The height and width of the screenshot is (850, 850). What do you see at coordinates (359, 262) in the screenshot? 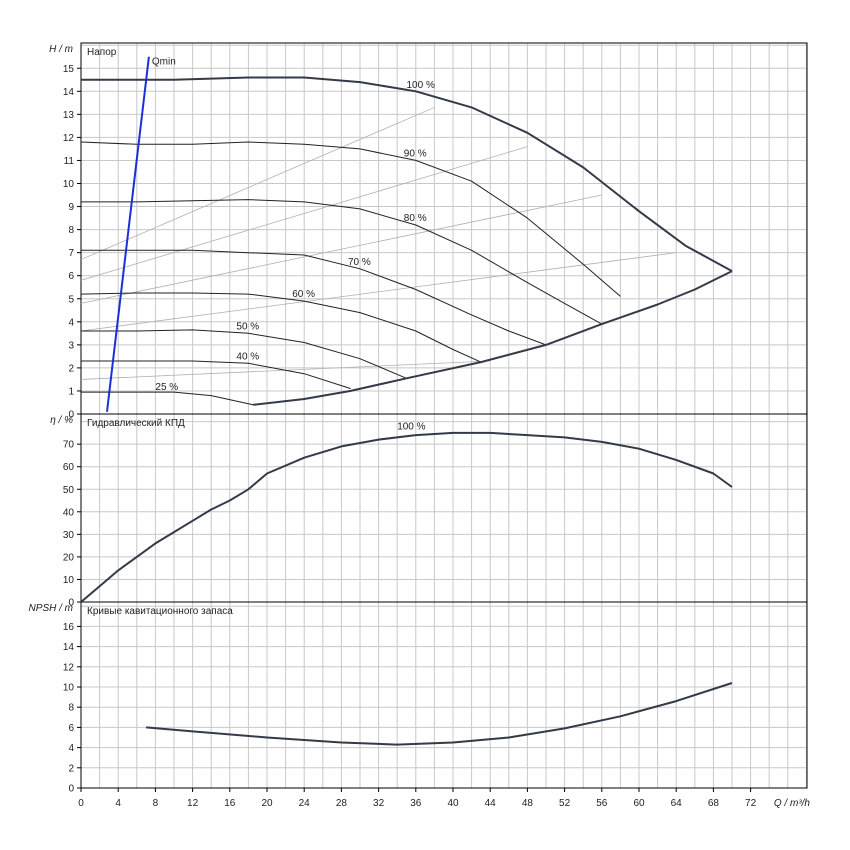
I see `curve-label: 70 %` at bounding box center [359, 262].